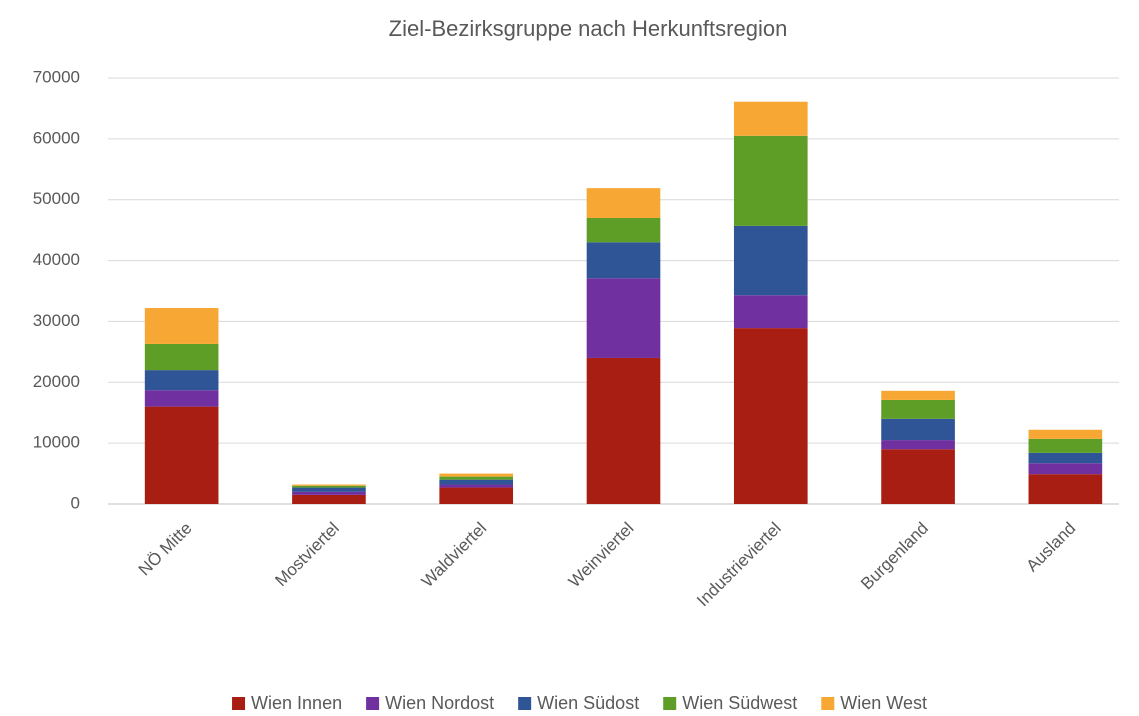 The image size is (1139, 716). What do you see at coordinates (739, 703) in the screenshot?
I see `legend-label: Wien Südwest` at bounding box center [739, 703].